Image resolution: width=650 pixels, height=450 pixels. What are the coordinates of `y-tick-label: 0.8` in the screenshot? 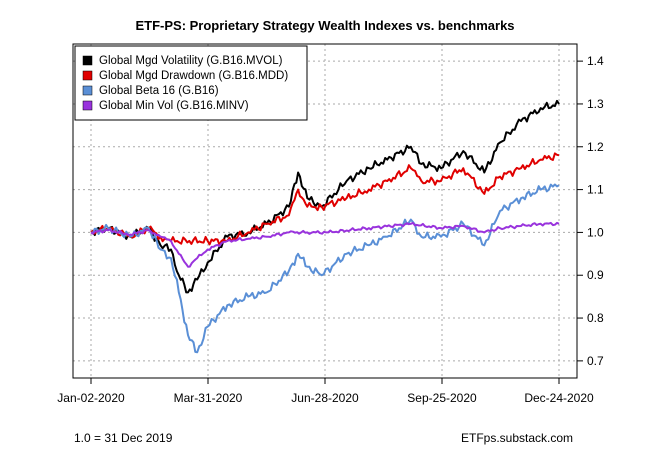 It's located at (595, 318).